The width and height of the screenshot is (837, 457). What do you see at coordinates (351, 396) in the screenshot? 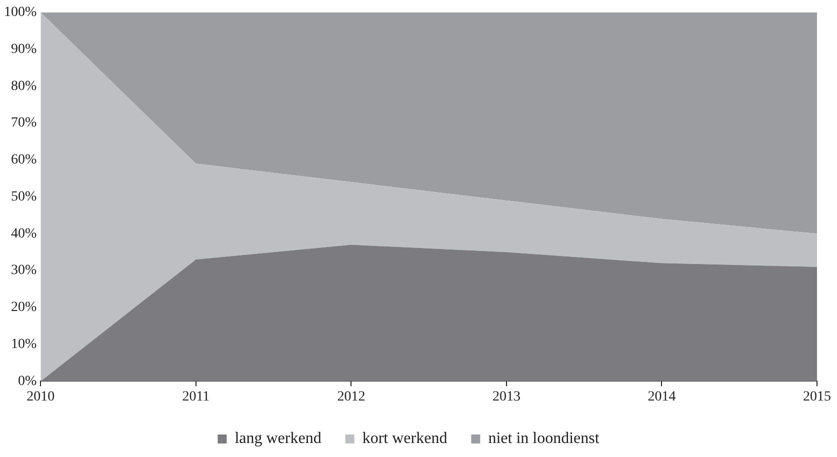
I see `x-tick-label: 2012` at bounding box center [351, 396].